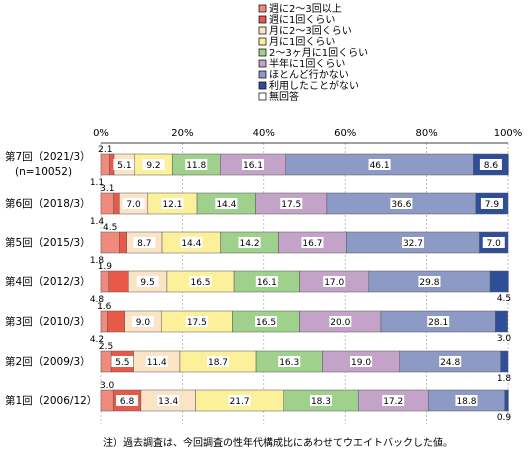 The height and width of the screenshot is (463, 531). What do you see at coordinates (345, 133) in the screenshot?
I see `x-tick-label: 60%` at bounding box center [345, 133].